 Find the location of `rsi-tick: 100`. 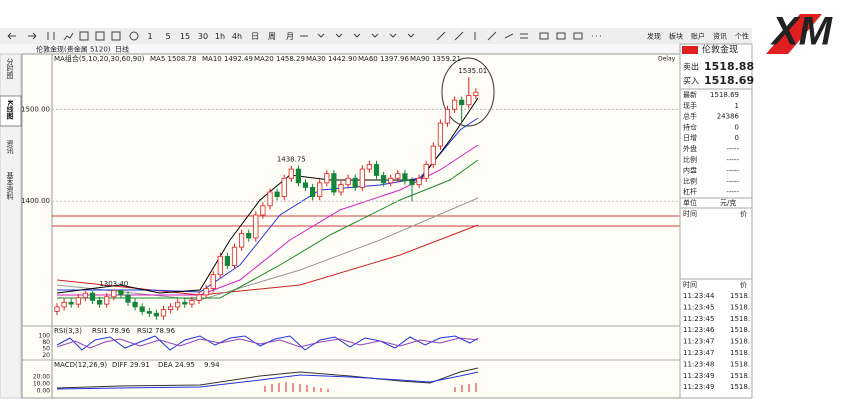

rsi-tick: 100 is located at coordinates (45, 336).